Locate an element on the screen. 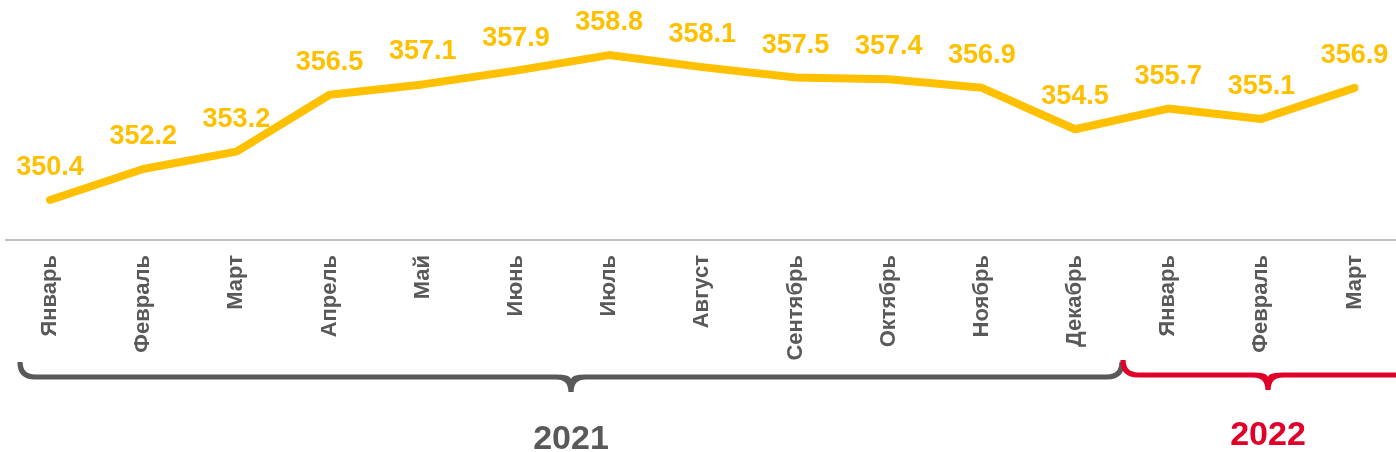 The width and height of the screenshot is (1396, 452). data-label: 358.8 is located at coordinates (609, 21).